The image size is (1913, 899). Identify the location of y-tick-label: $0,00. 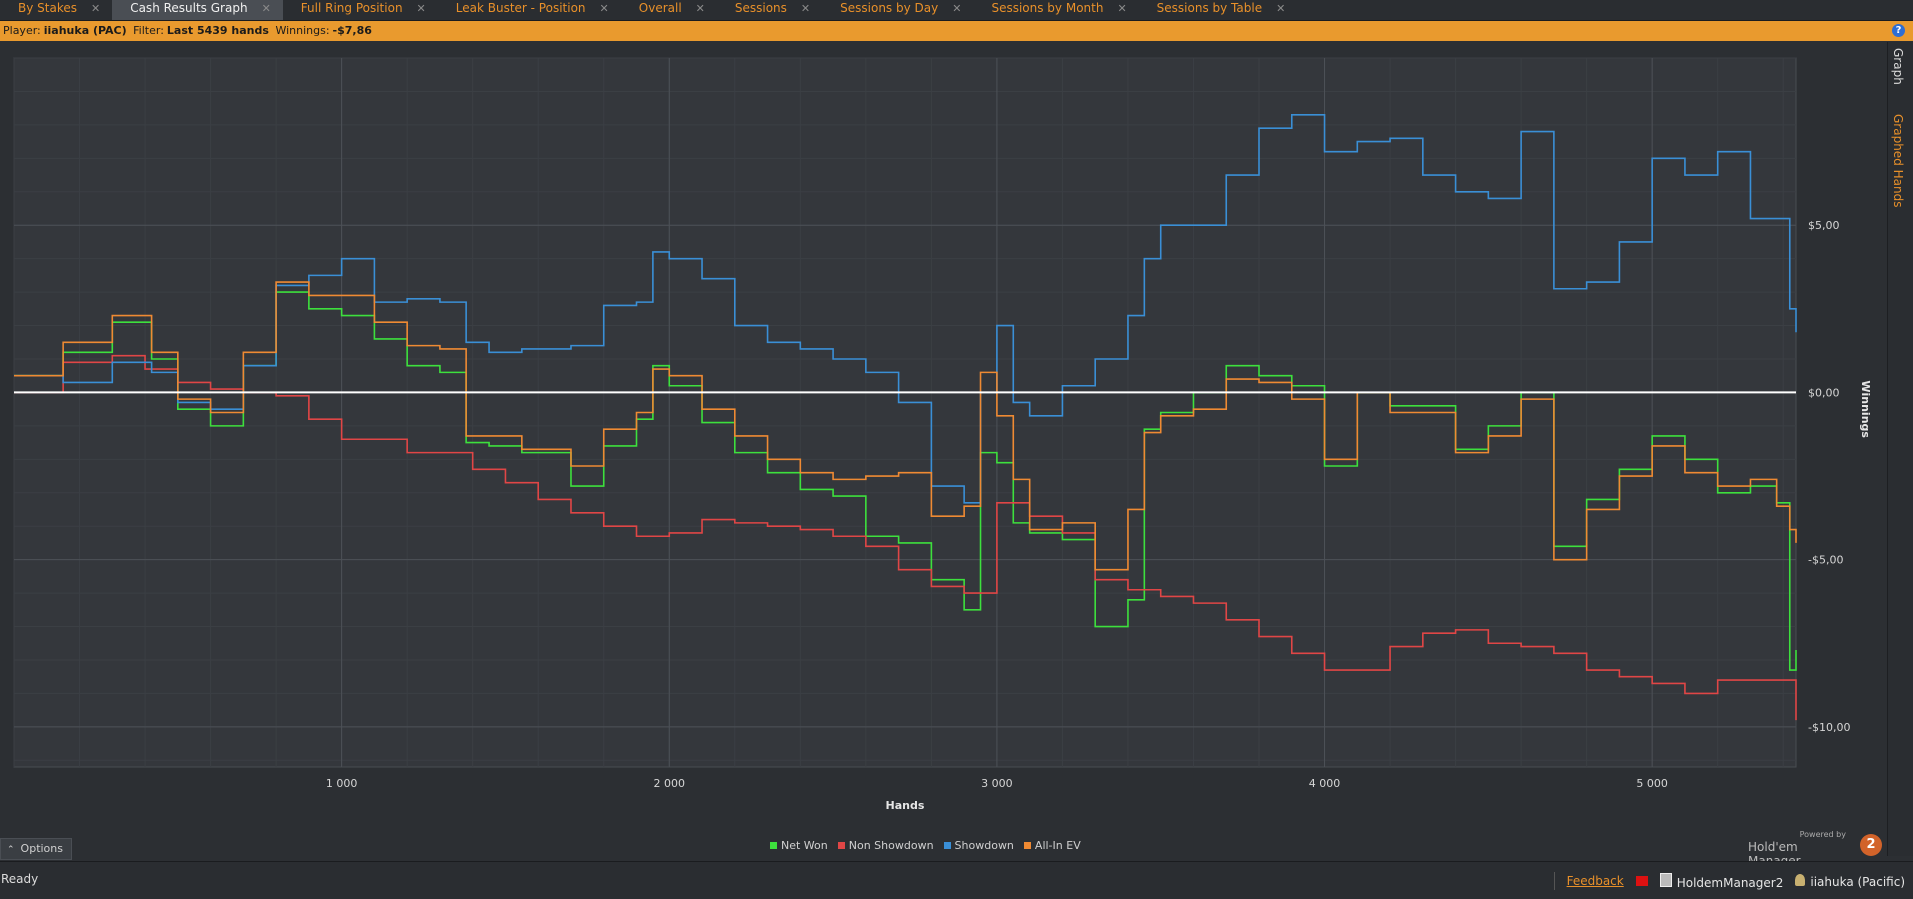
(1824, 392).